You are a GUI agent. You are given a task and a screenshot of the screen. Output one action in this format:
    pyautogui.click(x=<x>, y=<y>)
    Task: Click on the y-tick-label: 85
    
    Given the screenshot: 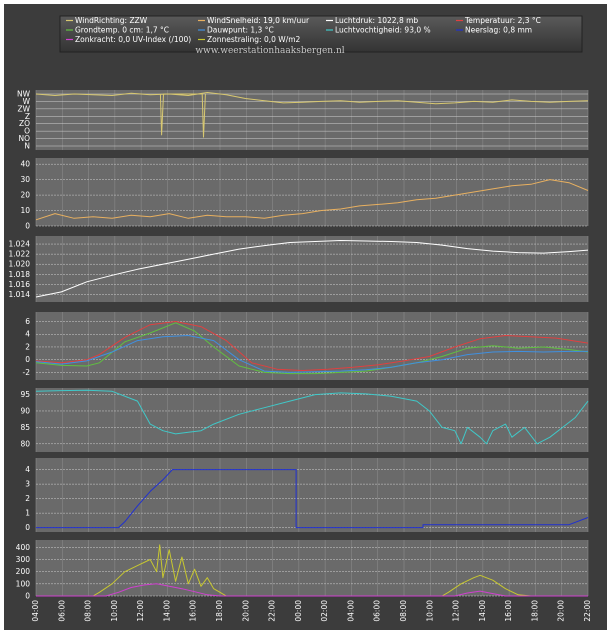 What is the action you would take?
    pyautogui.click(x=25, y=427)
    